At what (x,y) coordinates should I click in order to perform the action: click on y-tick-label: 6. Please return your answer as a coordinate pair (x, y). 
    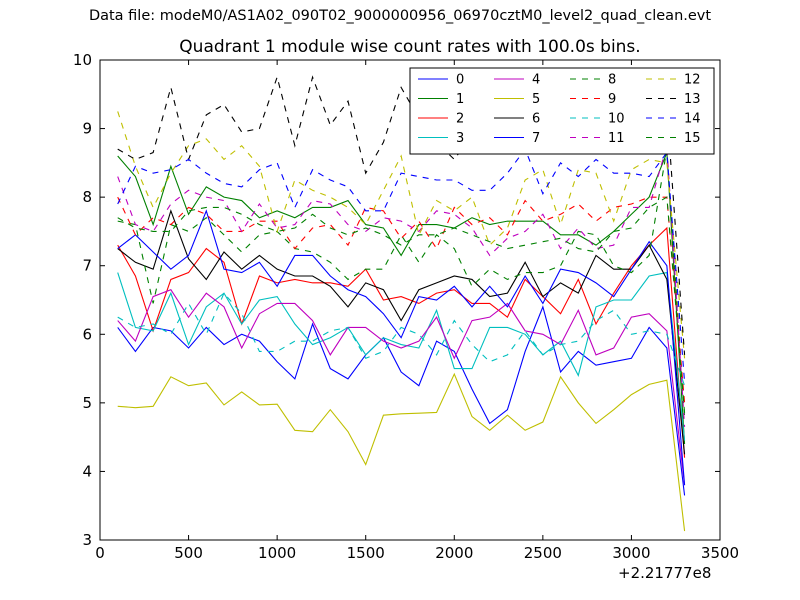
    Looking at the image, I should click on (87, 334).